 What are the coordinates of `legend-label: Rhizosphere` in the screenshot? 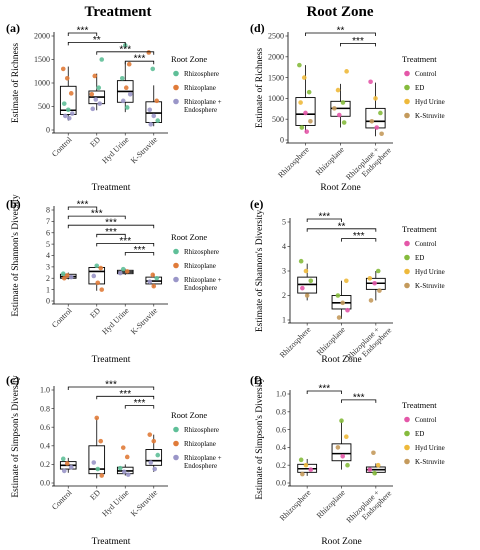 It's located at (201, 252).